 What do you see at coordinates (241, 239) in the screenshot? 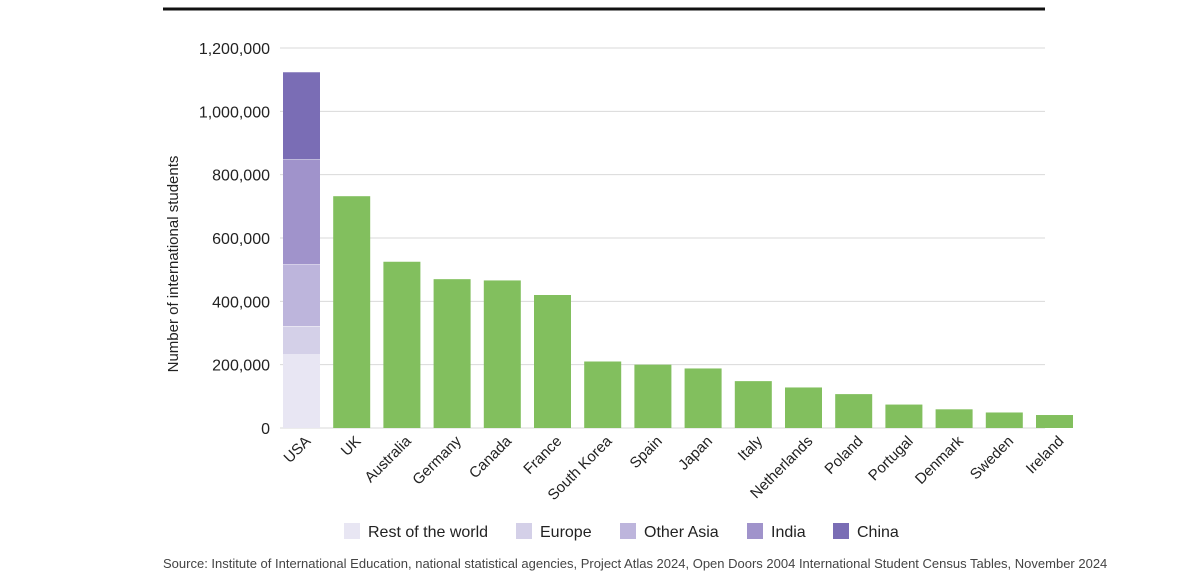
I see `y-tick-label: 600,000` at bounding box center [241, 239].